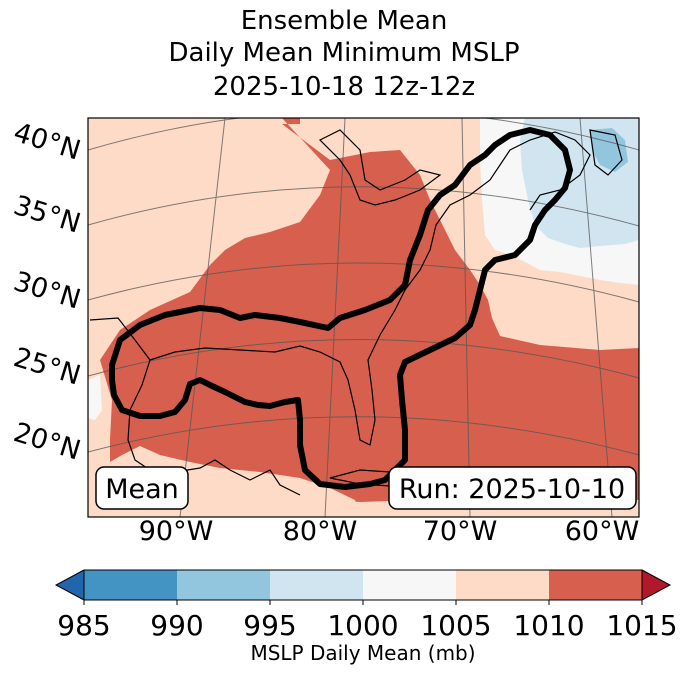 The height and width of the screenshot is (674, 688). Describe the element at coordinates (176, 625) in the screenshot. I see `colorbar-tick-label-990: 990` at that location.